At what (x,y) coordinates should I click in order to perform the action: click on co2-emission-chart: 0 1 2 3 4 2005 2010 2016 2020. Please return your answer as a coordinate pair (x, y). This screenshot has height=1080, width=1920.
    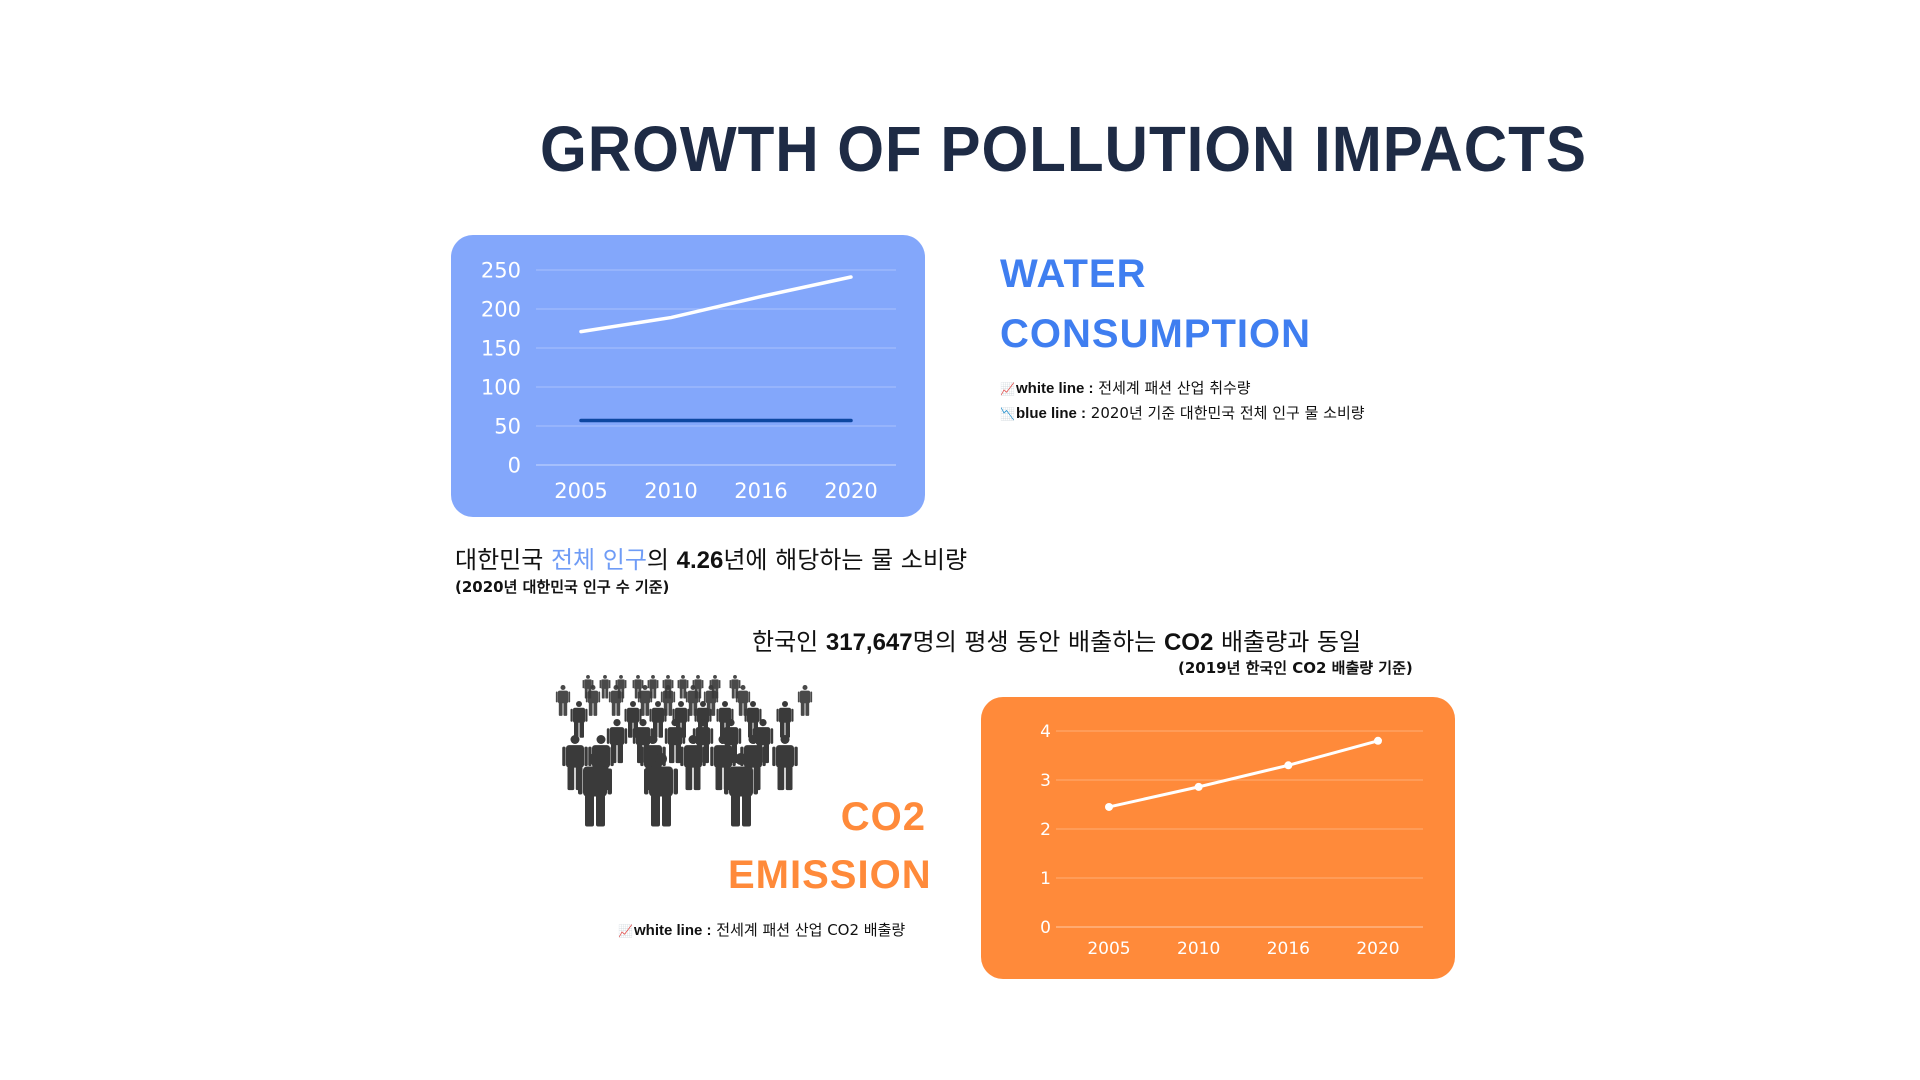
    Looking at the image, I should click on (1218, 838).